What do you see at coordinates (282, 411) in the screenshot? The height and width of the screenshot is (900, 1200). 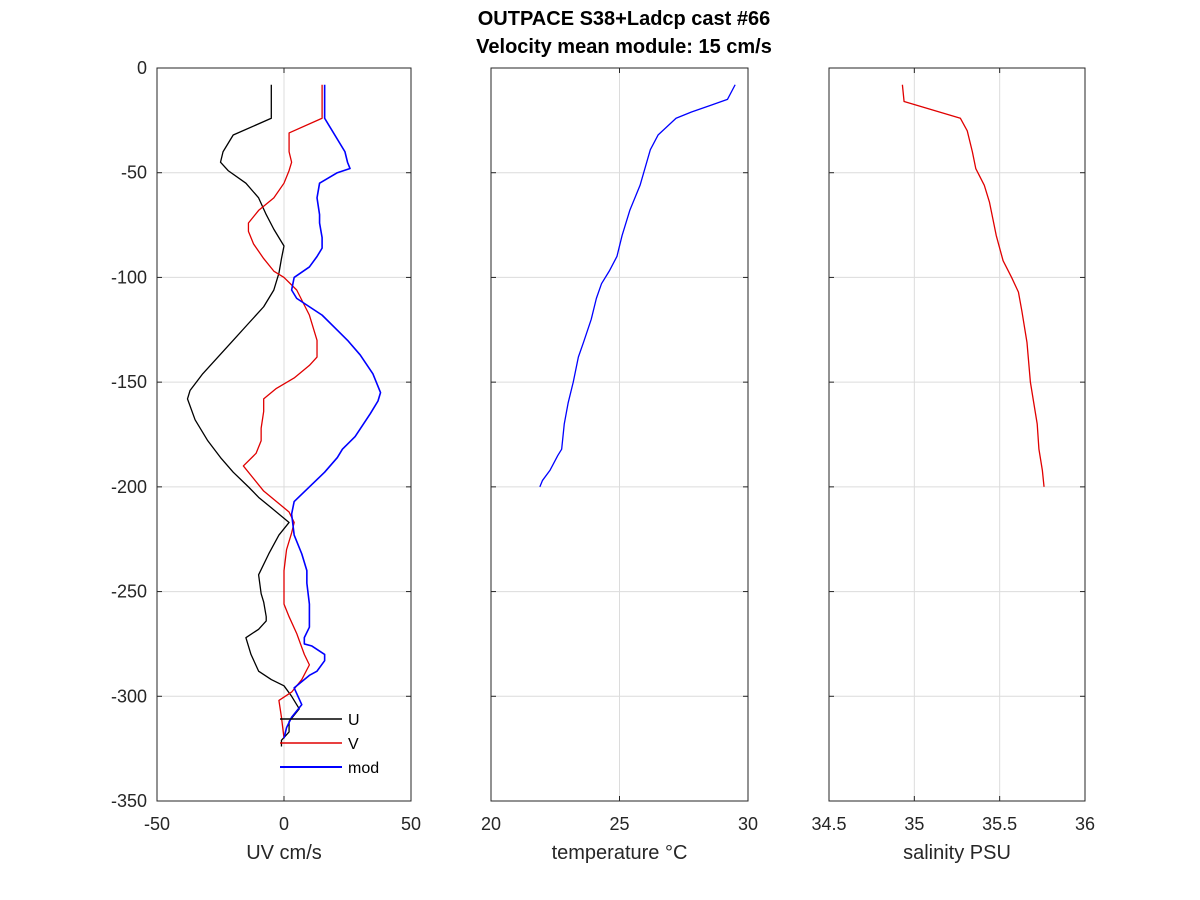 I see `series-line-v` at bounding box center [282, 411].